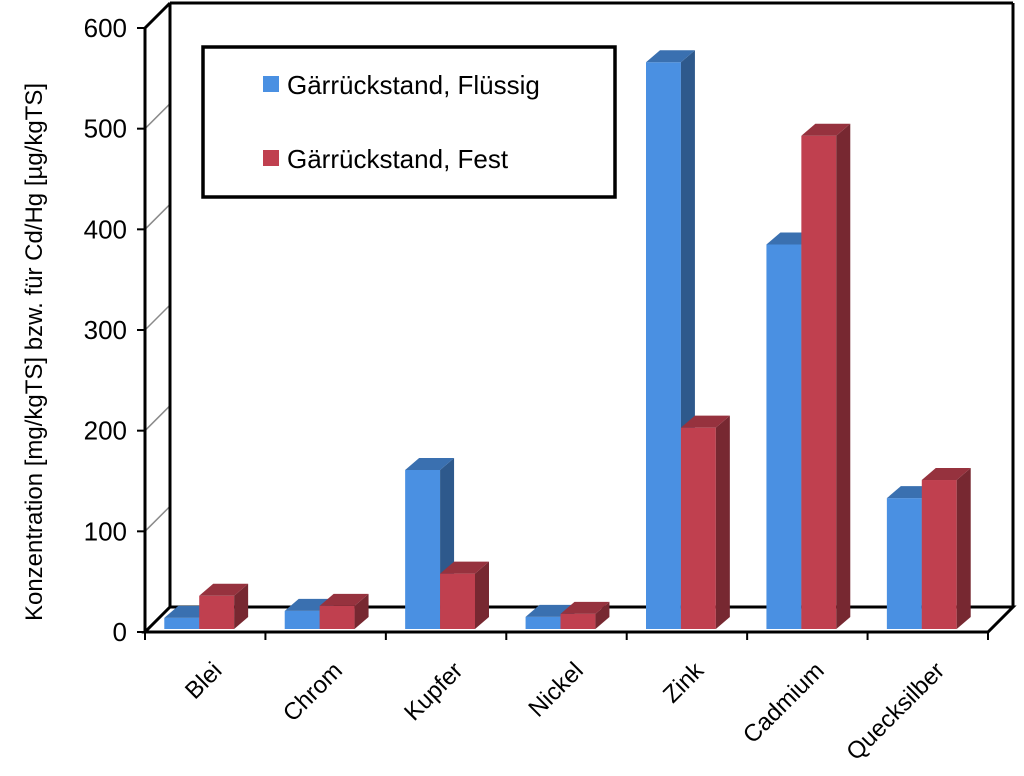 The height and width of the screenshot is (776, 1024). Describe the element at coordinates (105, 531) in the screenshot. I see `y-tick-label: 100` at that location.